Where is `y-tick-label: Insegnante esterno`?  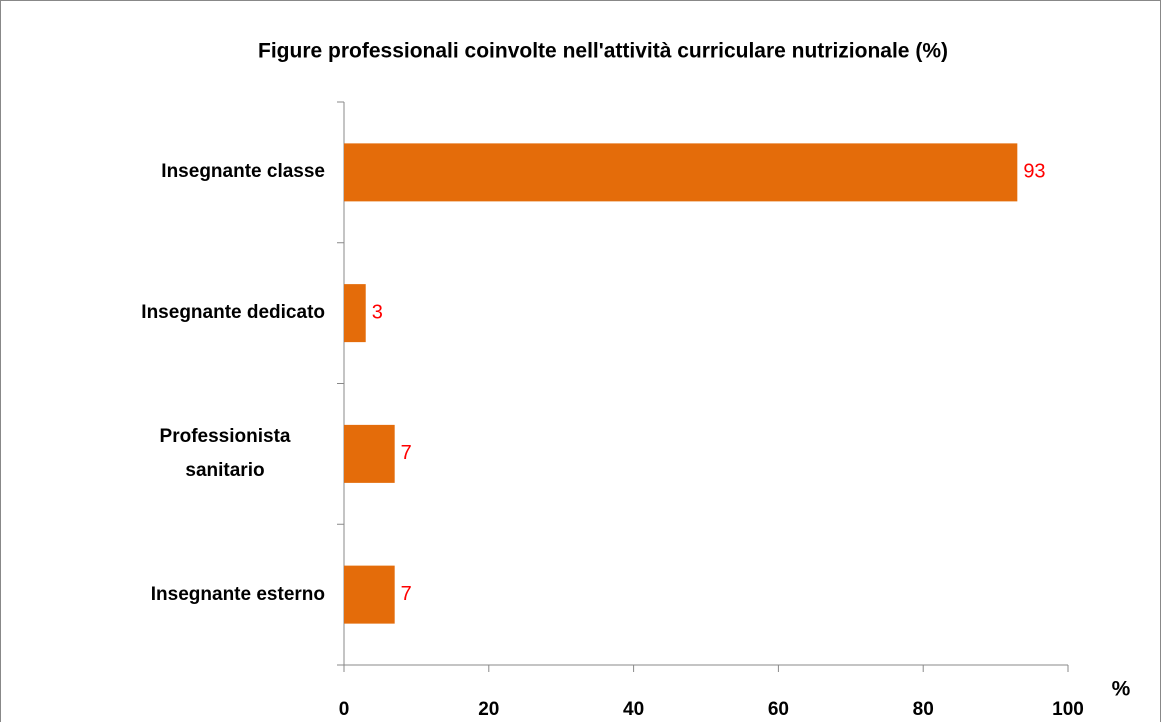
y-tick-label: Insegnante esterno is located at coordinates (237, 594).